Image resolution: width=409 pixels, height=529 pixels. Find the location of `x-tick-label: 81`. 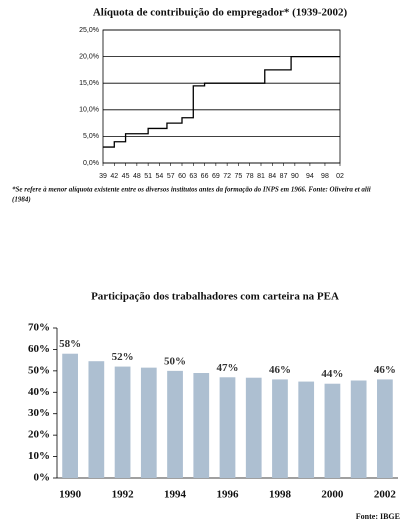

x-tick-label: 81 is located at coordinates (261, 176).